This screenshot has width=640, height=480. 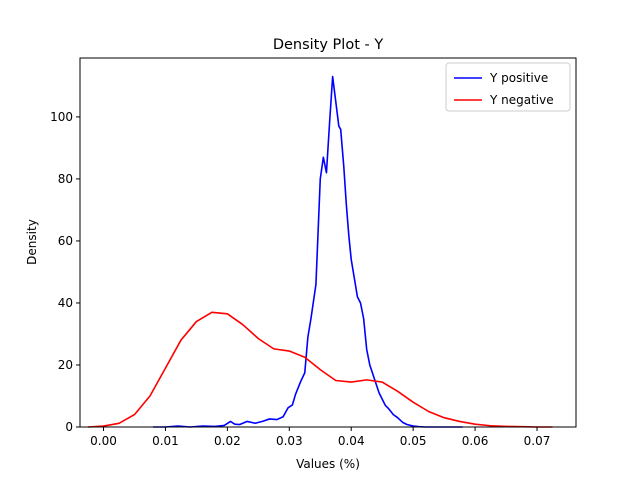 I want to click on x-tick-label: 0.02, so click(x=227, y=441).